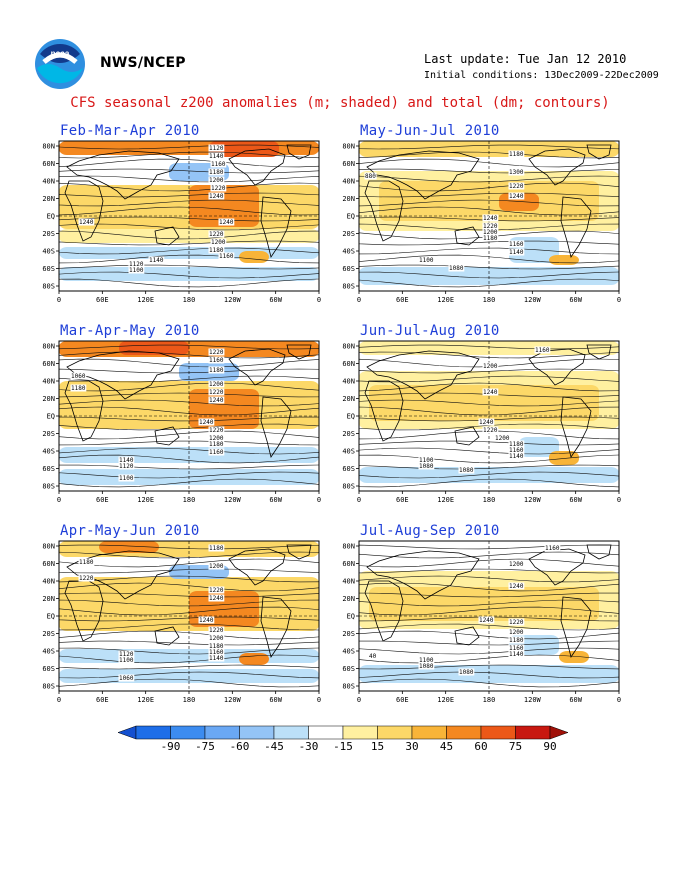  Describe the element at coordinates (130, 131) in the screenshot. I see `panel-title-fma: Feb-Mar-Apr 2010` at that location.